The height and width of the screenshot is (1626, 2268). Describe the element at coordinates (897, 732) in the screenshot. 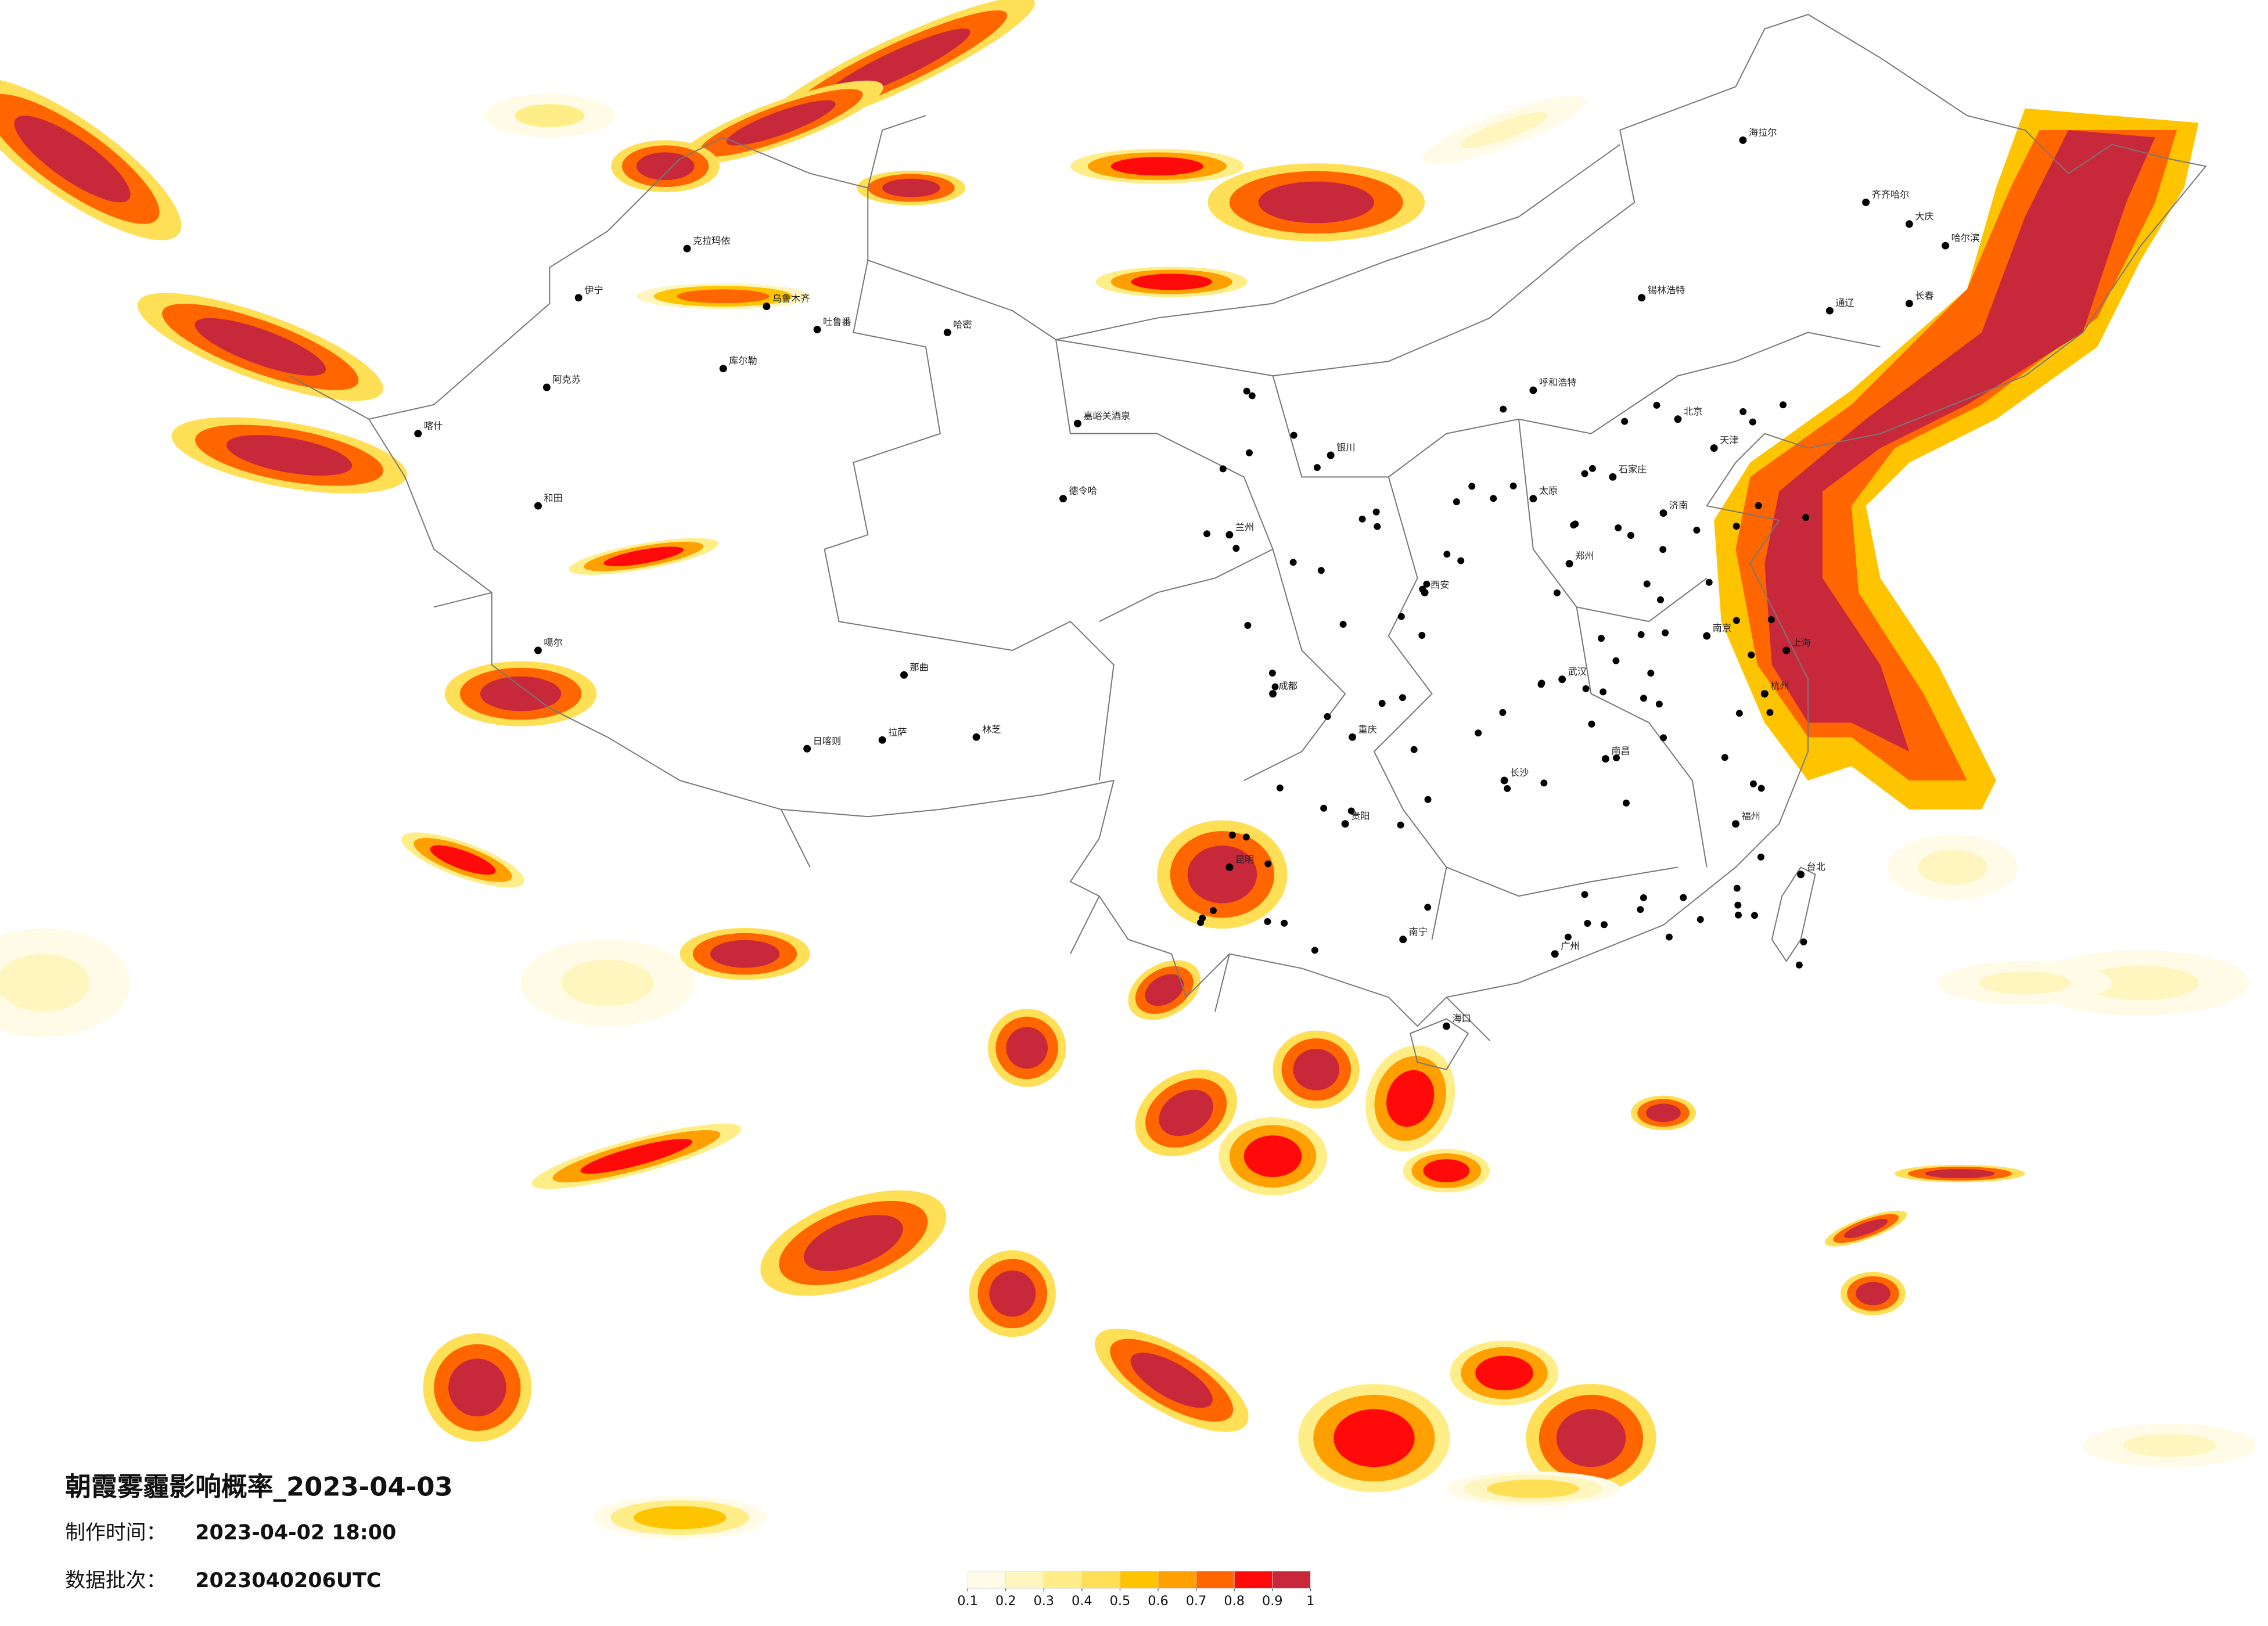

I see `city-label: 拉萨` at that location.